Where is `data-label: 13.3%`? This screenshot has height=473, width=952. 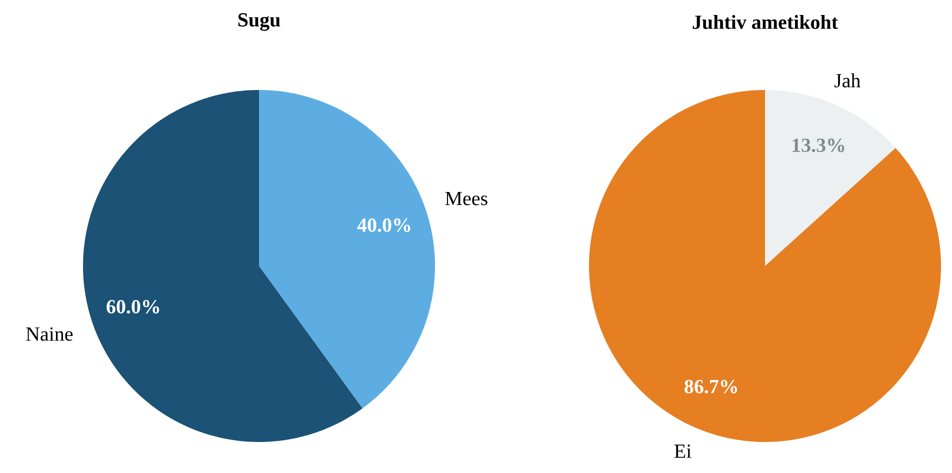 data-label: 13.3% is located at coordinates (818, 145).